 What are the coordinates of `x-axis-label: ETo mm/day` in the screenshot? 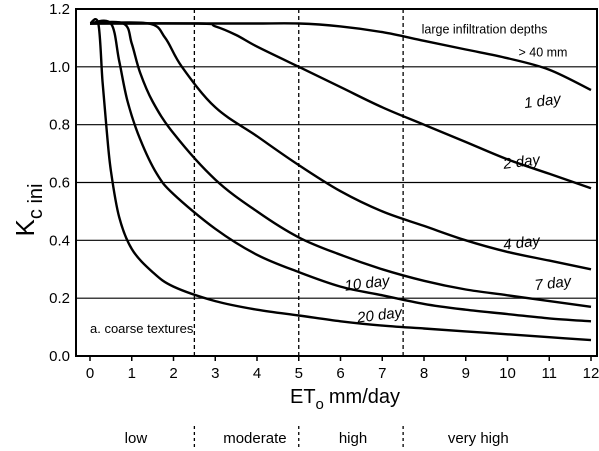 It's located at (345, 399).